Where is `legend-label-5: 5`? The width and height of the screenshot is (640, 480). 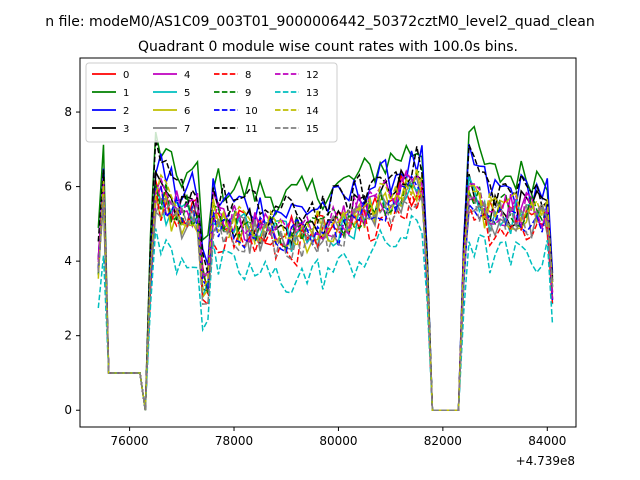 legend-label-5: 5 is located at coordinates (187, 93).